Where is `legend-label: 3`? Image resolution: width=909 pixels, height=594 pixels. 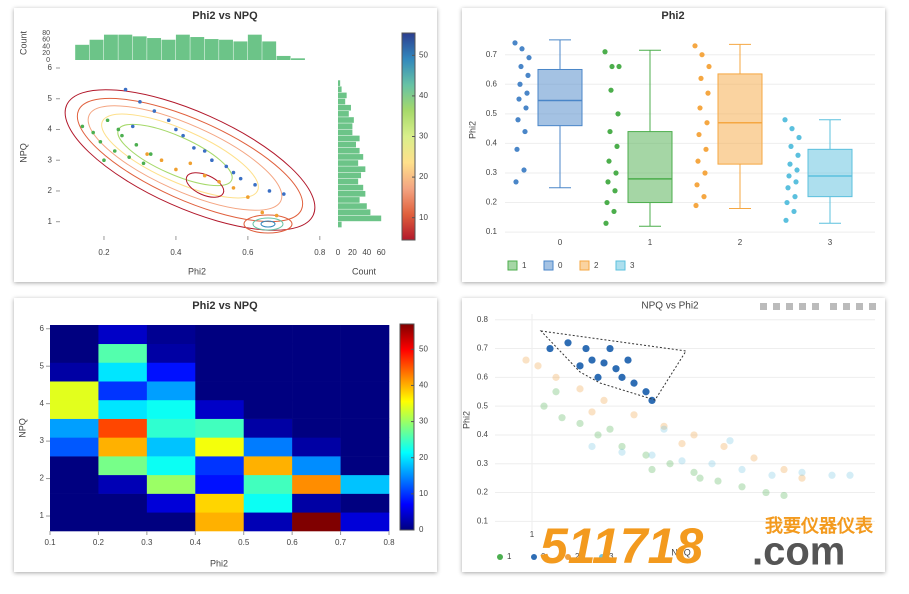
legend-label: 3 is located at coordinates (611, 556).